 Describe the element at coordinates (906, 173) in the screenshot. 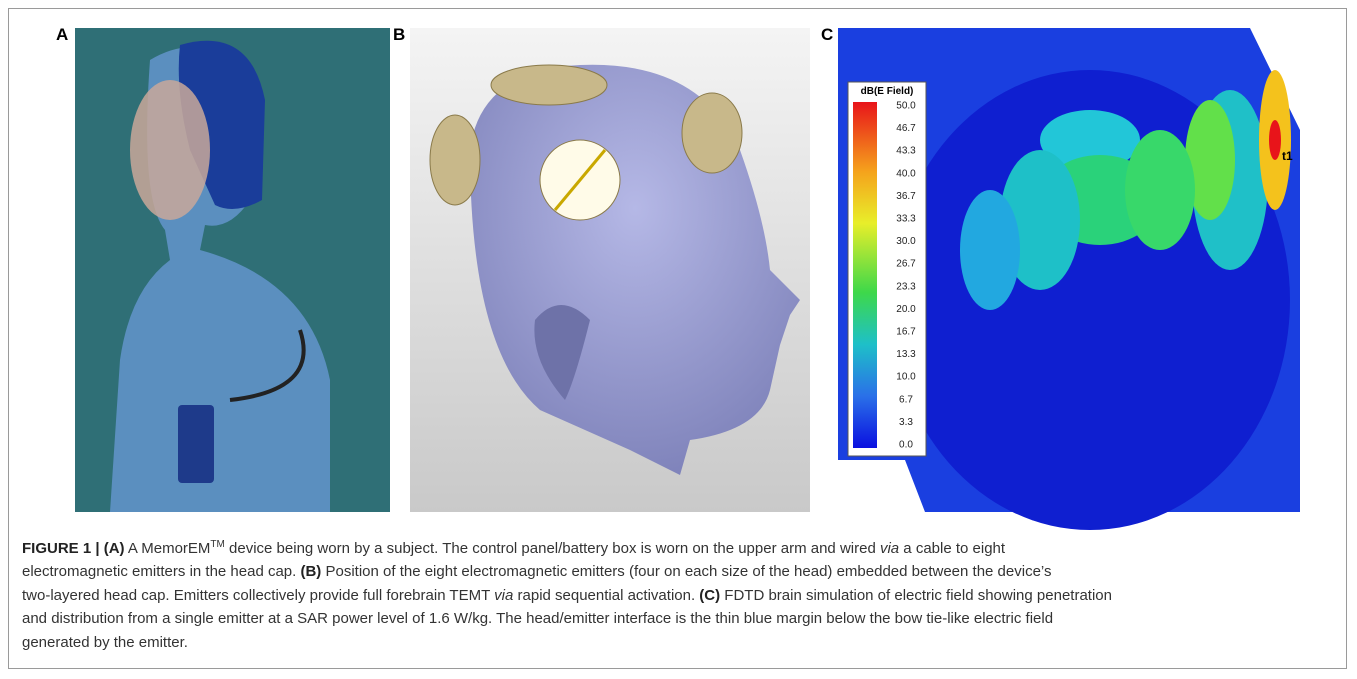

I see `colorbar-tick-label: 40.0` at that location.